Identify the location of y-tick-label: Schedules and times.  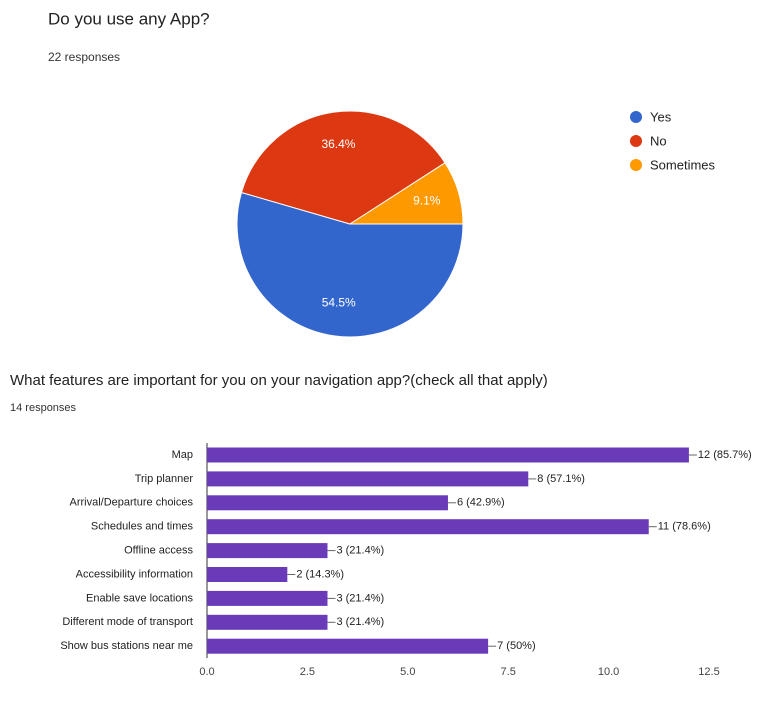
(142, 527).